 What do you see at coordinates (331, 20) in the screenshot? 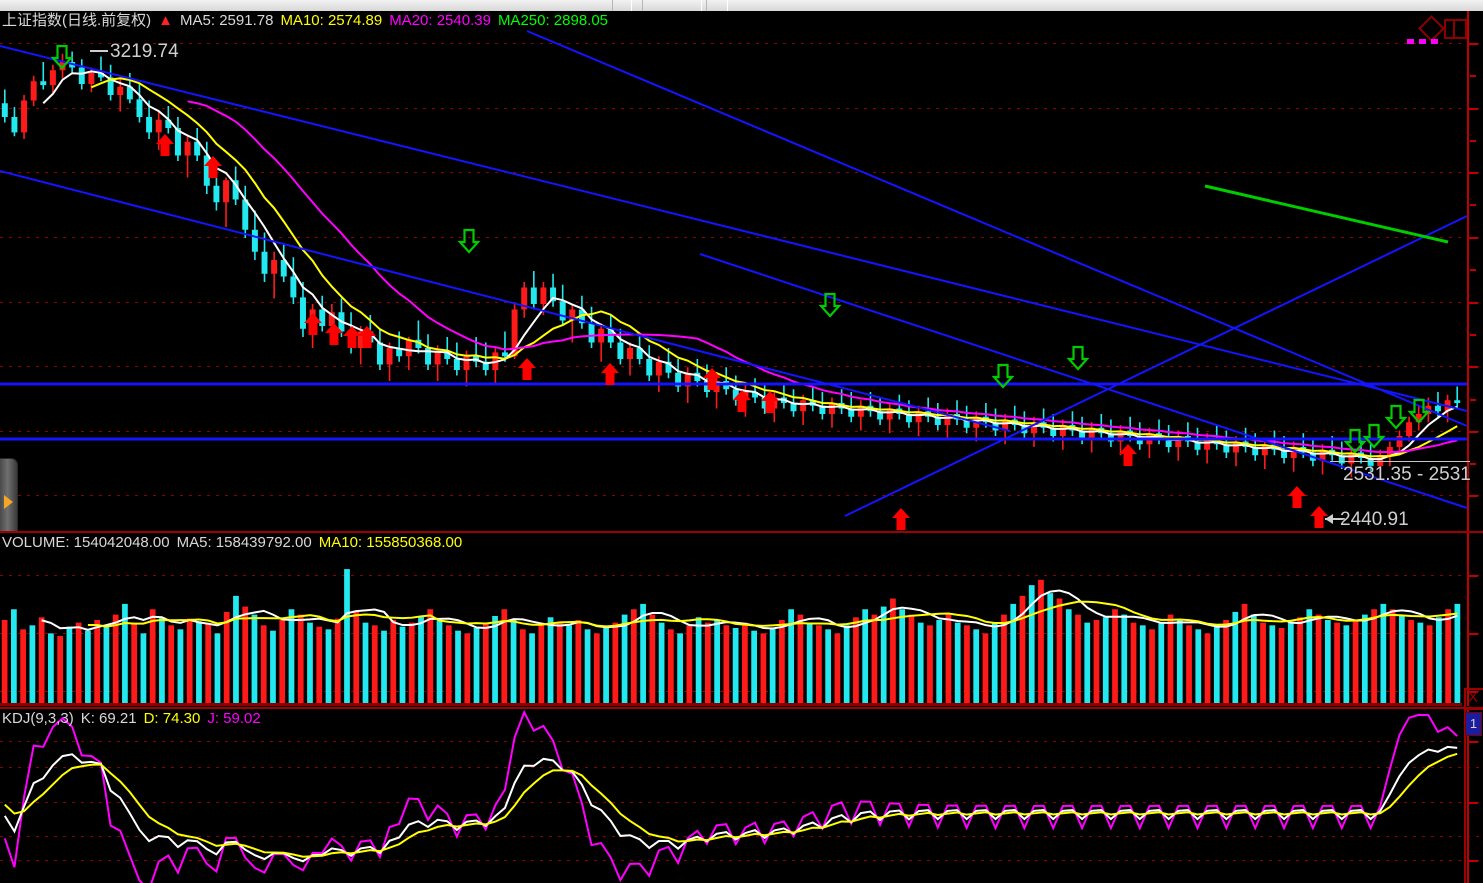
I see `ma10-readout: MA10: 2574.89` at bounding box center [331, 20].